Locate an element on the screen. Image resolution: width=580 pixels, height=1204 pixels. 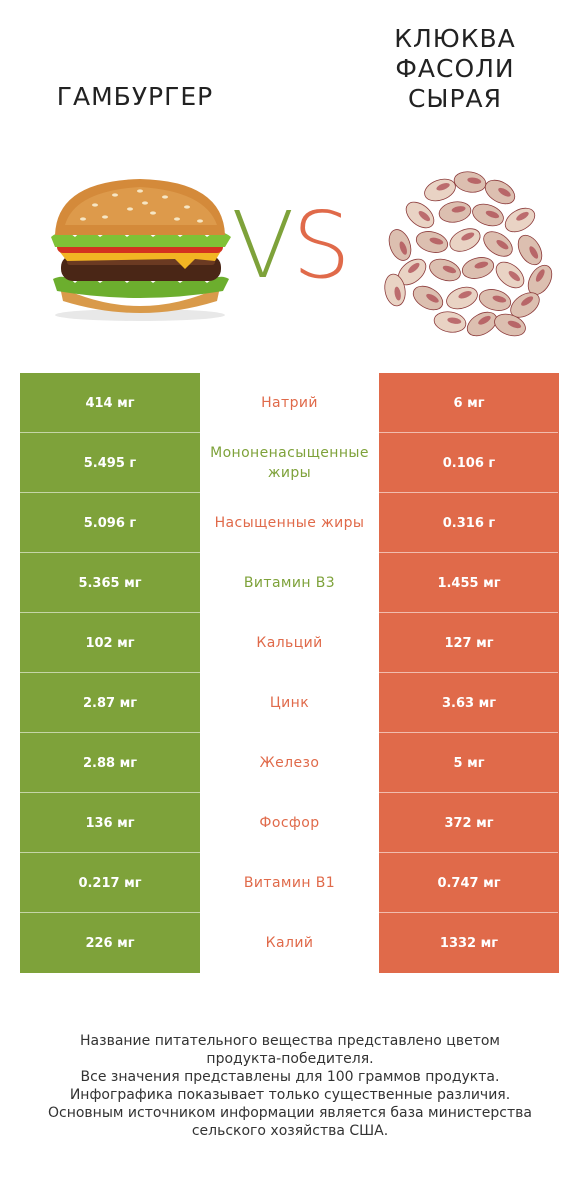
nutrient-label: Калий is located at coordinates (289, 943).